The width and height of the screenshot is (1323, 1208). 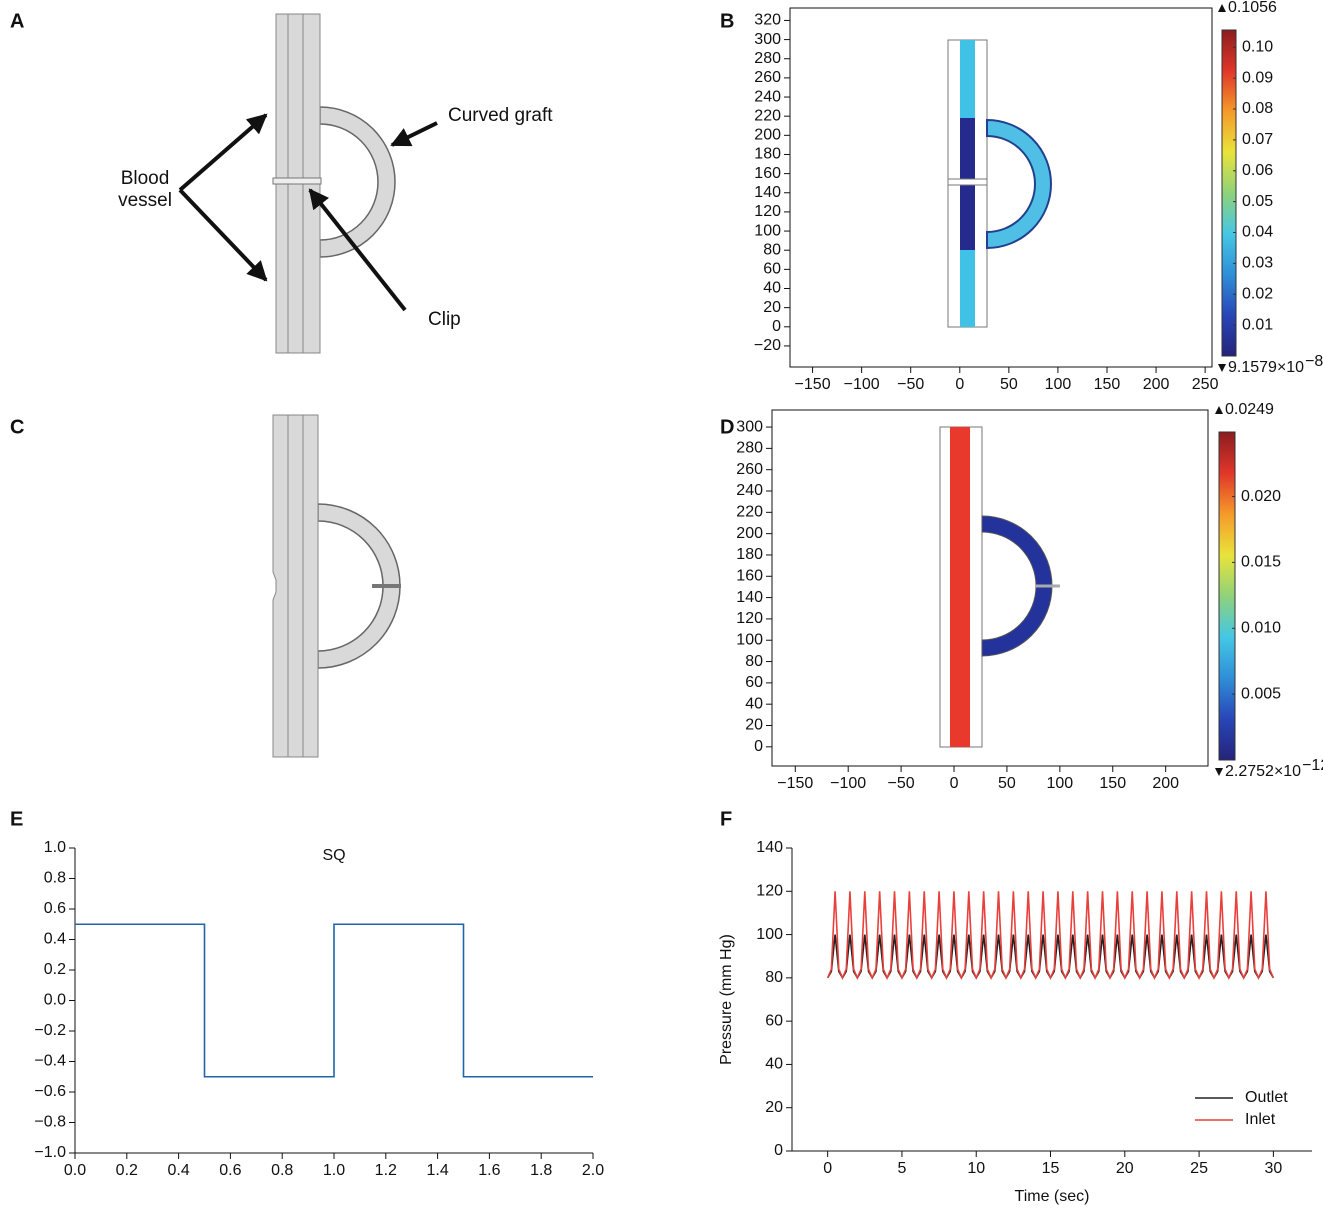 I want to click on colorbar-min-label: 2.2752×10, so click(x=1263, y=771).